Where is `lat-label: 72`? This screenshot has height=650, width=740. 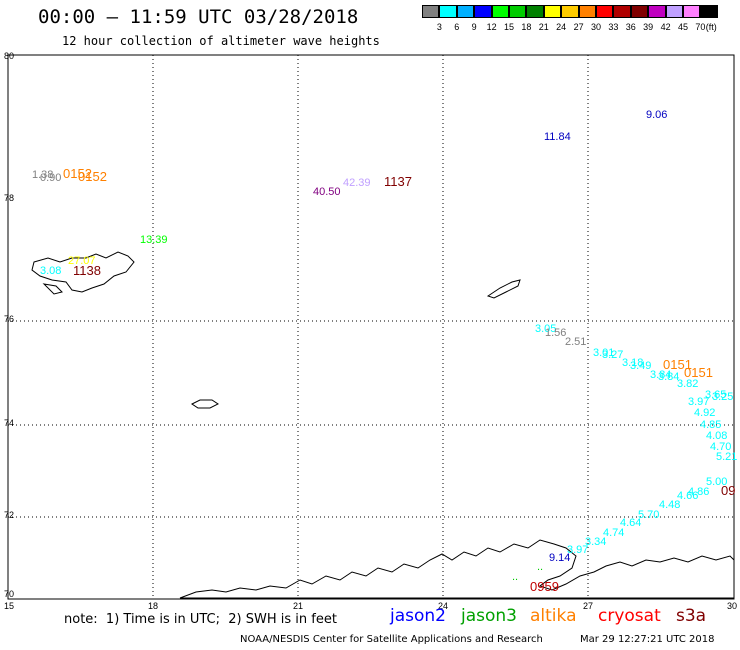
lat-label: 72 is located at coordinates (9, 515).